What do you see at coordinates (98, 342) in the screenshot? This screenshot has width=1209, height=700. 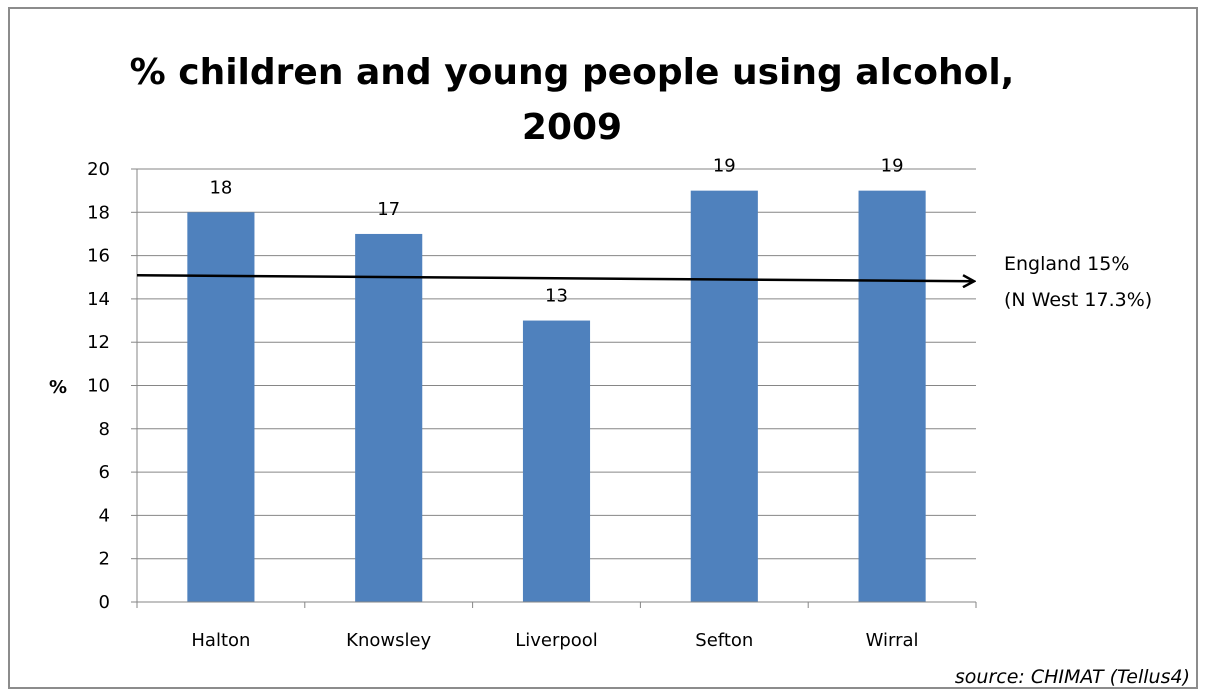 I see `y-tick-label-12: 12` at bounding box center [98, 342].